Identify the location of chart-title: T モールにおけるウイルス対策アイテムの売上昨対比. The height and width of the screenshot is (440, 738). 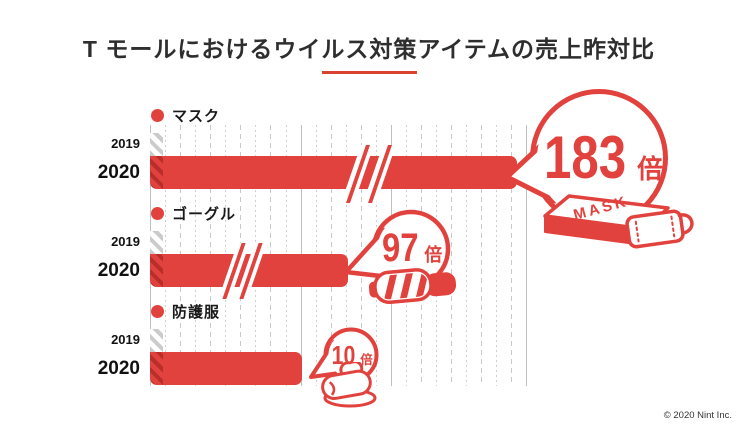
(369, 49).